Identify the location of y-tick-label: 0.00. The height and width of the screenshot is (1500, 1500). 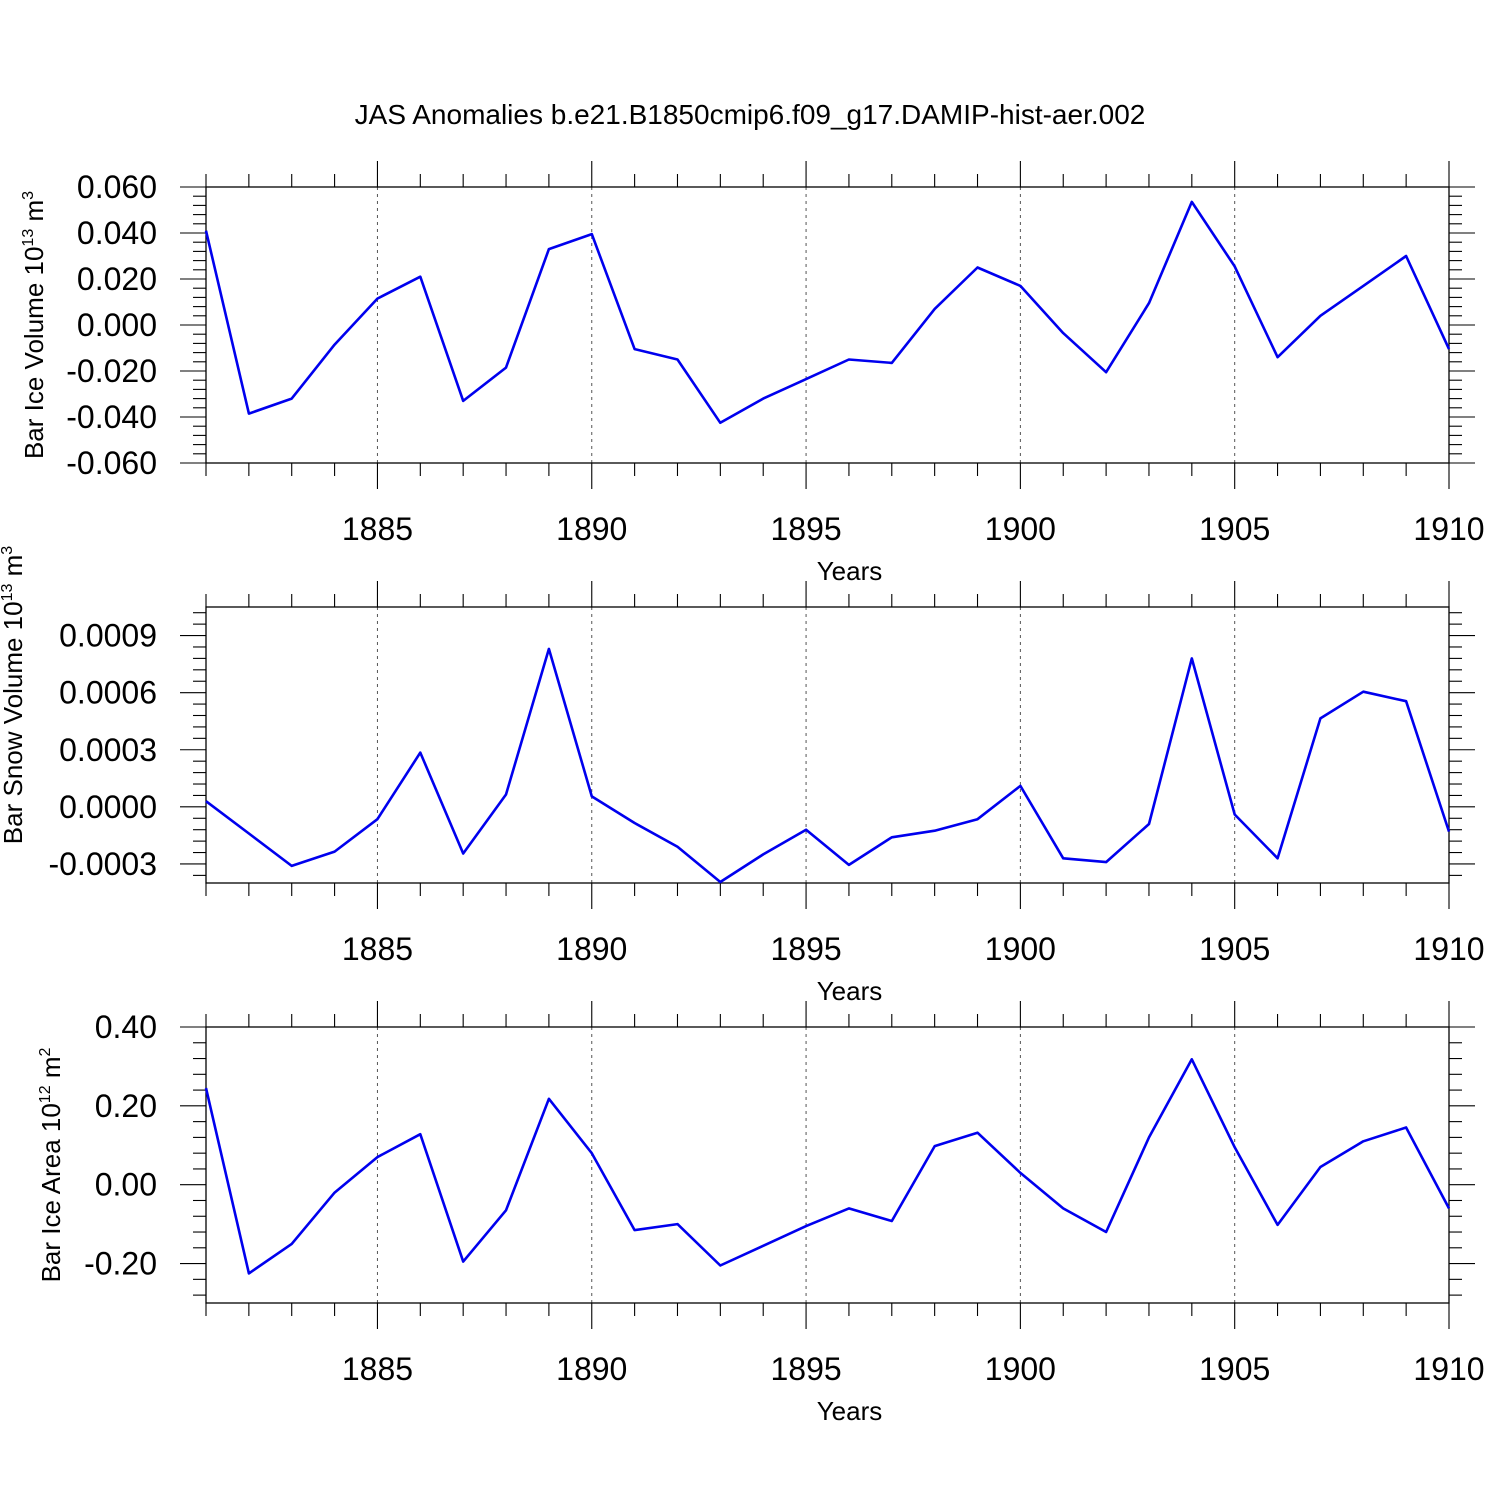
(126, 1185).